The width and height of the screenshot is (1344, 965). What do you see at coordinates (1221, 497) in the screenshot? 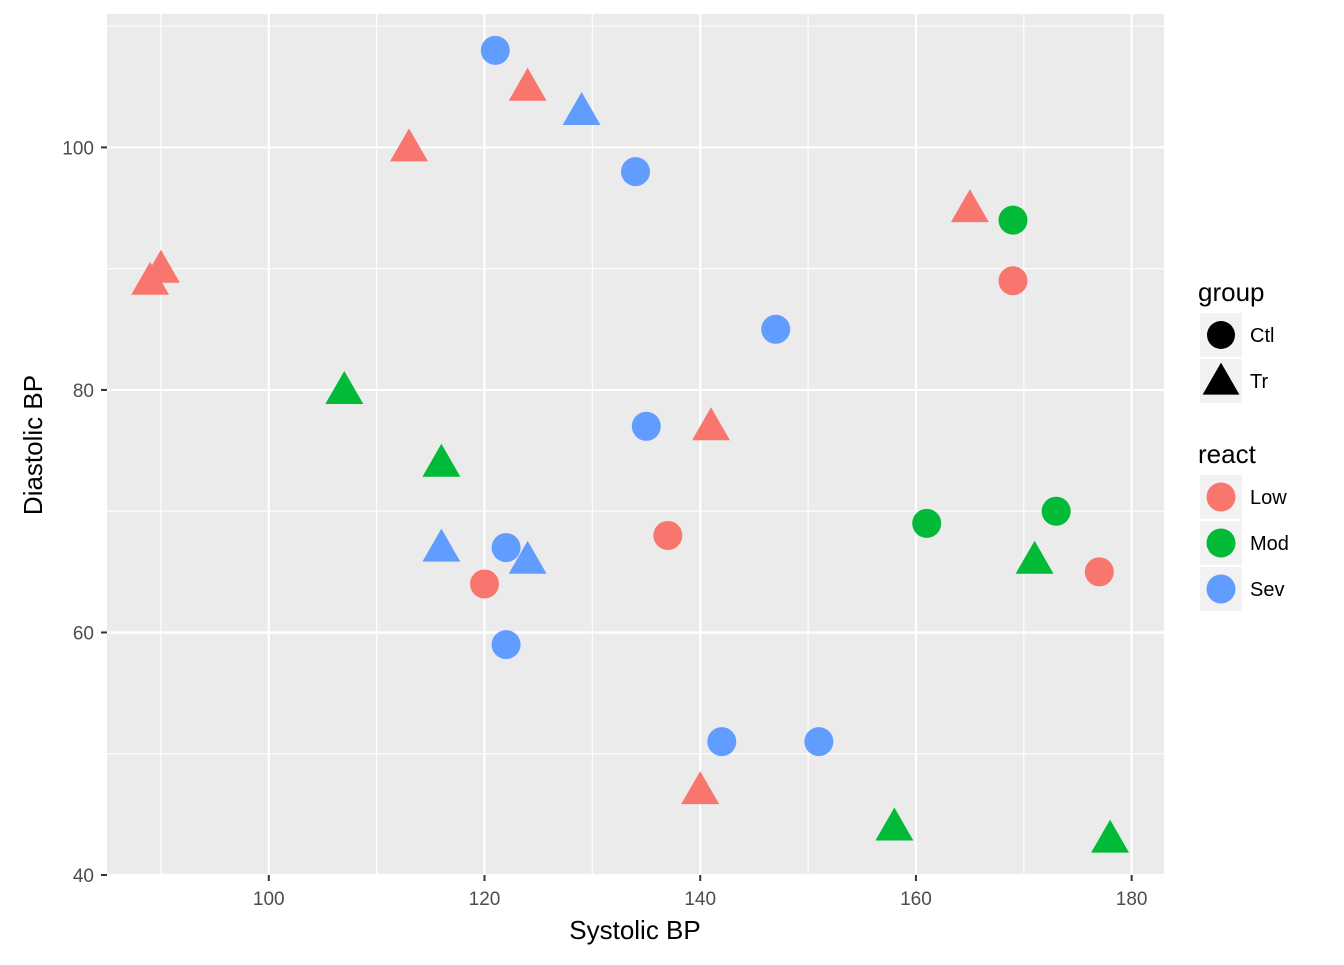
I see `legend-key-color-low` at bounding box center [1221, 497].